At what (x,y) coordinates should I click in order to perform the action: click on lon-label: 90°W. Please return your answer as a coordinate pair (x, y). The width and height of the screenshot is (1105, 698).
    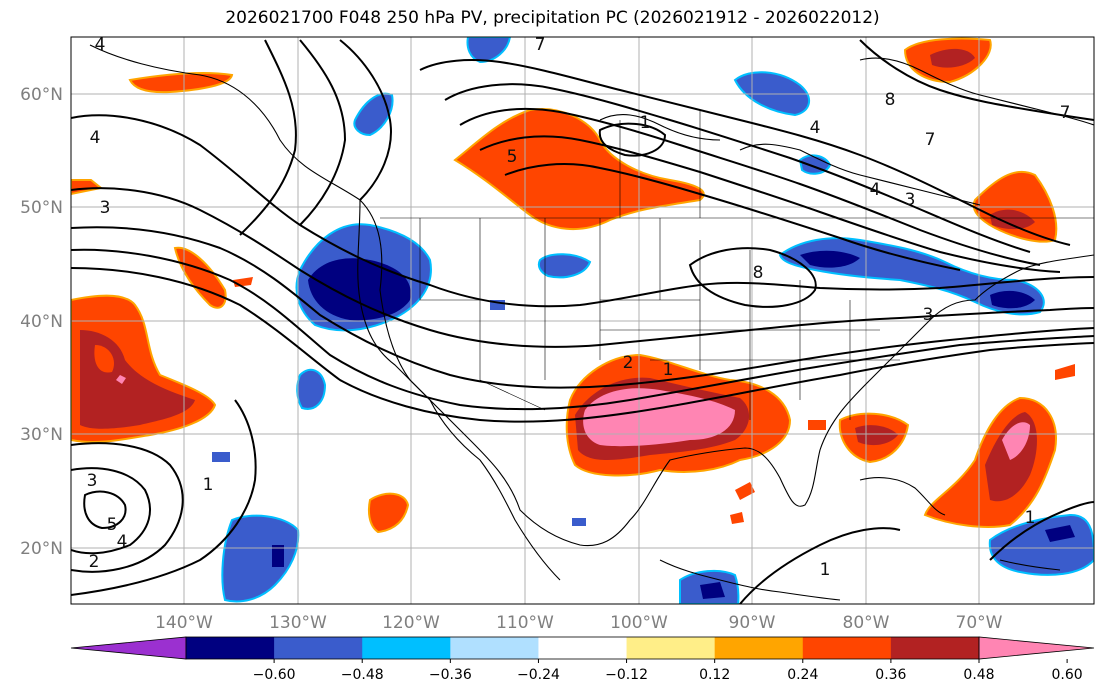
    Looking at the image, I should click on (752, 623).